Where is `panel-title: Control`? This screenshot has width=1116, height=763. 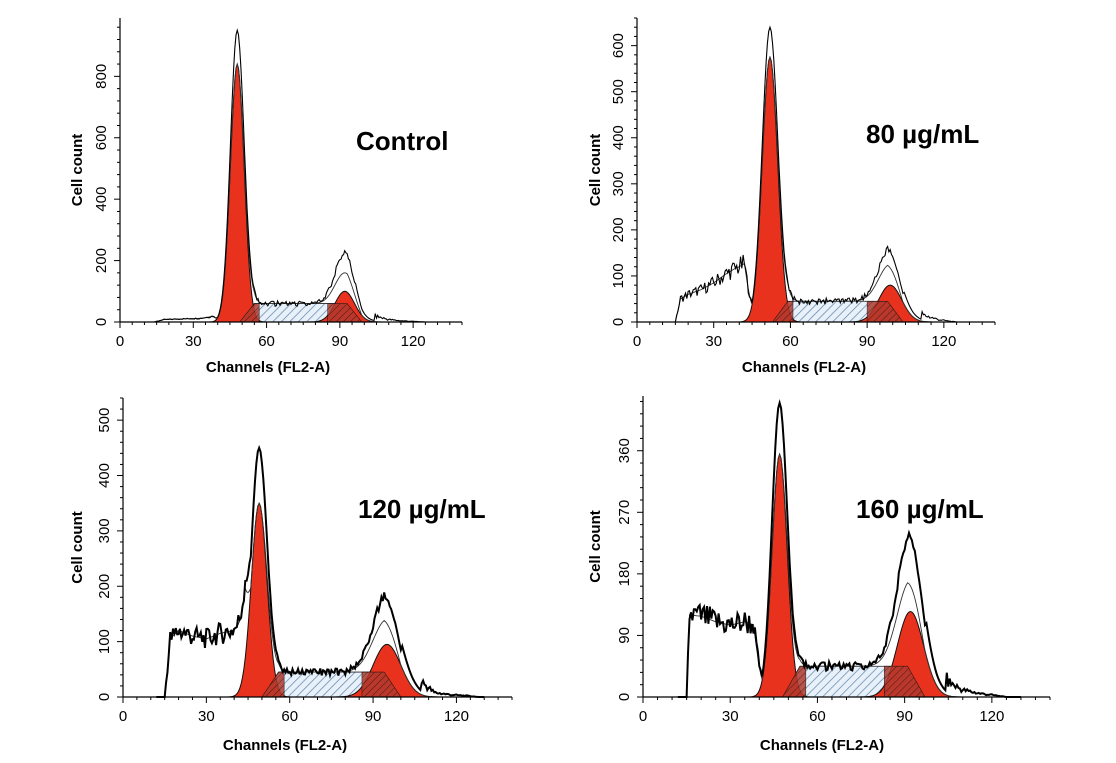 panel-title: Control is located at coordinates (402, 141).